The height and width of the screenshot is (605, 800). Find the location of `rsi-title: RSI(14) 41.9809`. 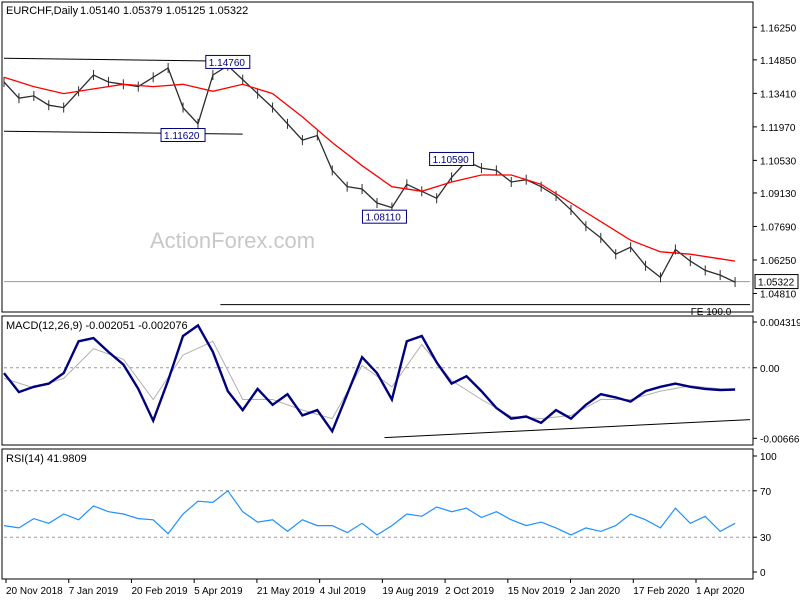

rsi-title: RSI(14) 41.9809 is located at coordinates (46, 459).